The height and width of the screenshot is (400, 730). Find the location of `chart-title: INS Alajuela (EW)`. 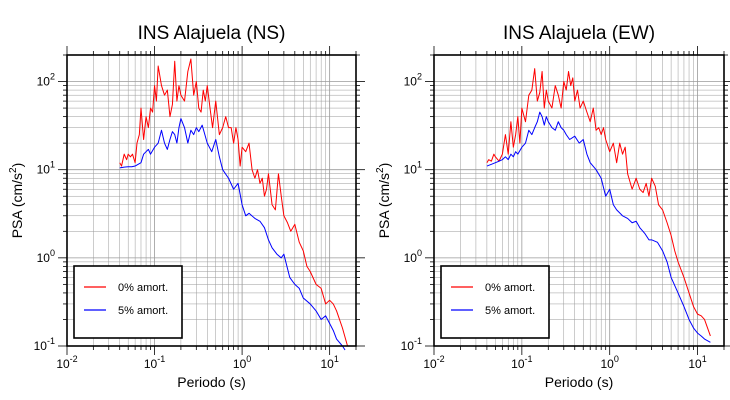

chart-title: INS Alajuela (EW) is located at coordinates (579, 33).